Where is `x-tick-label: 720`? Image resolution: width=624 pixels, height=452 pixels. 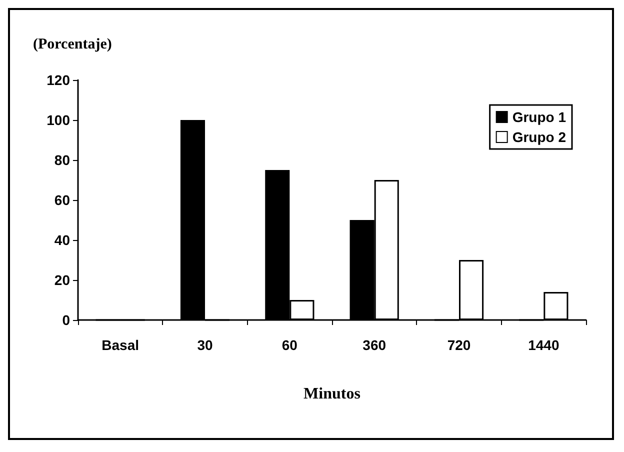
x-tick-label: 720 is located at coordinates (459, 345).